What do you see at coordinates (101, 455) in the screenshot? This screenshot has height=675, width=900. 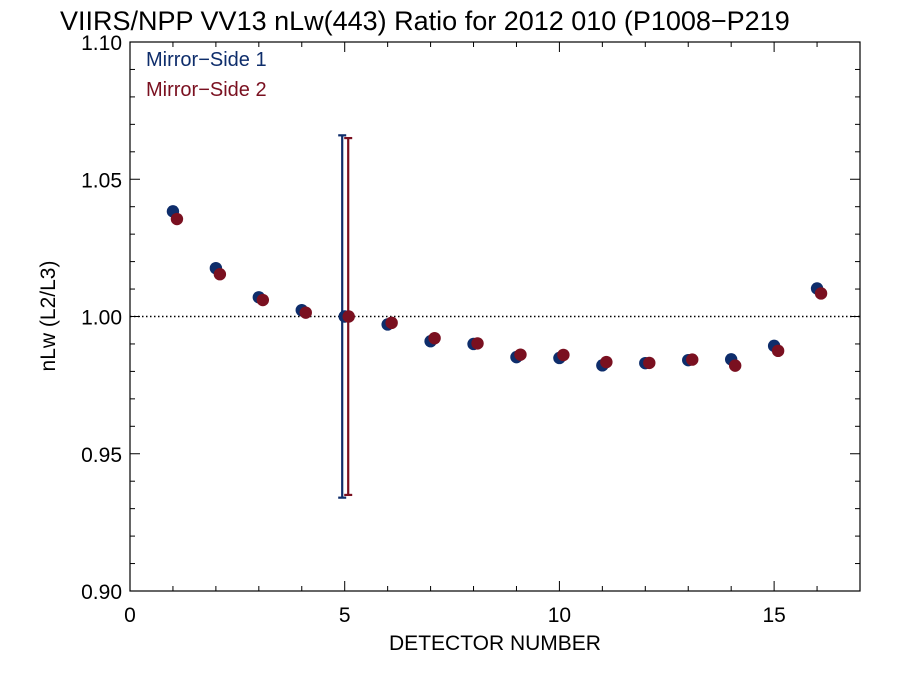 I see `y-tick-label: 0.95` at bounding box center [101, 455].